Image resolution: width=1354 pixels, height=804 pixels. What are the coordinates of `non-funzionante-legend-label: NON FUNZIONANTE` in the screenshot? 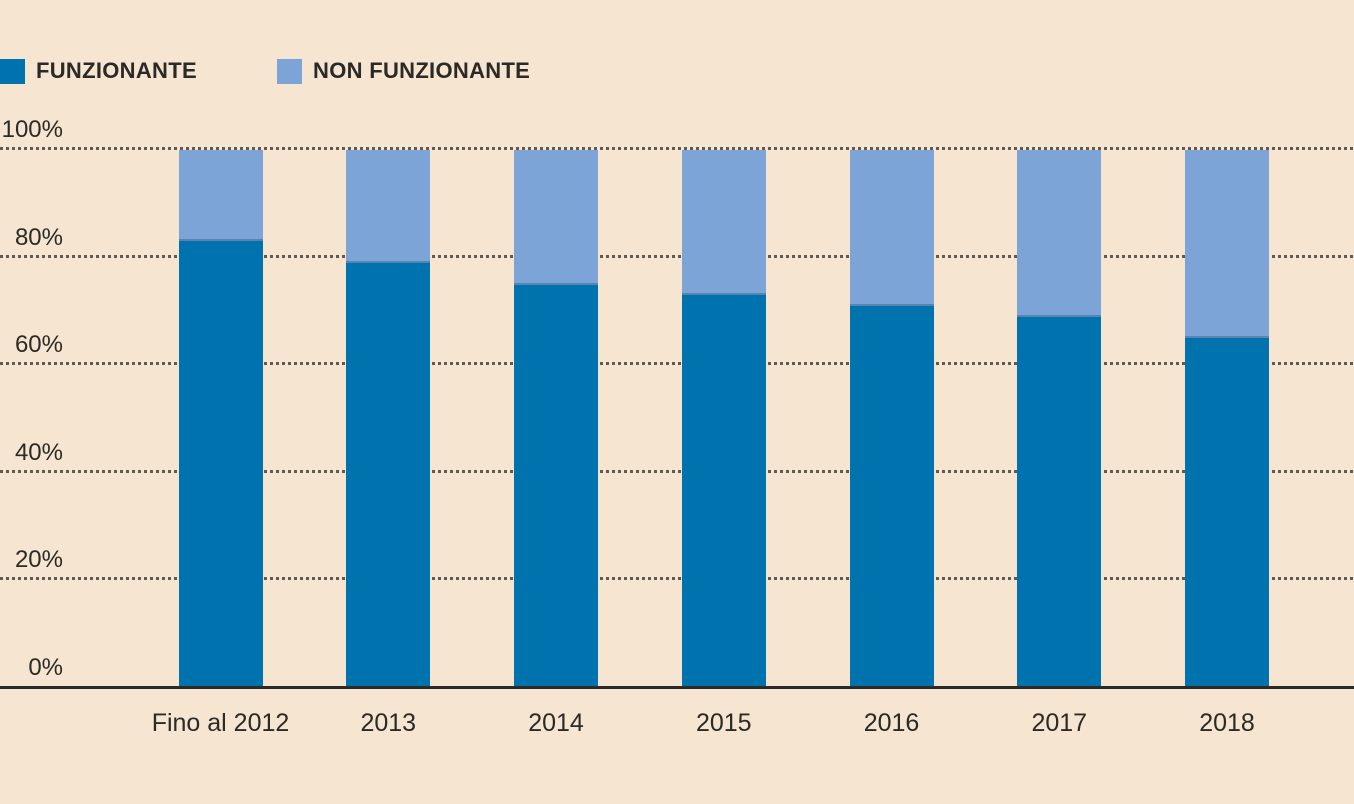 It's located at (422, 70).